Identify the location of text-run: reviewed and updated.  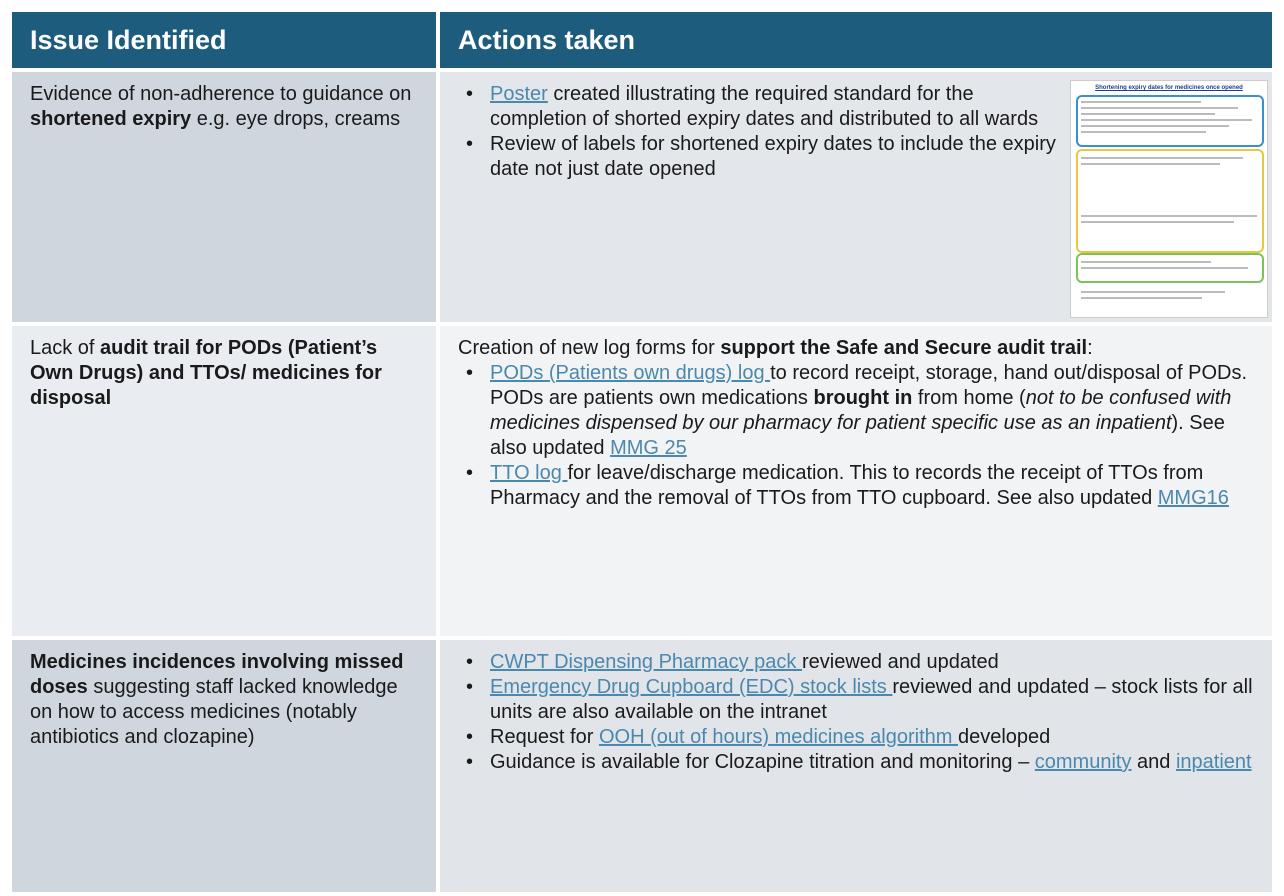
(900, 662).